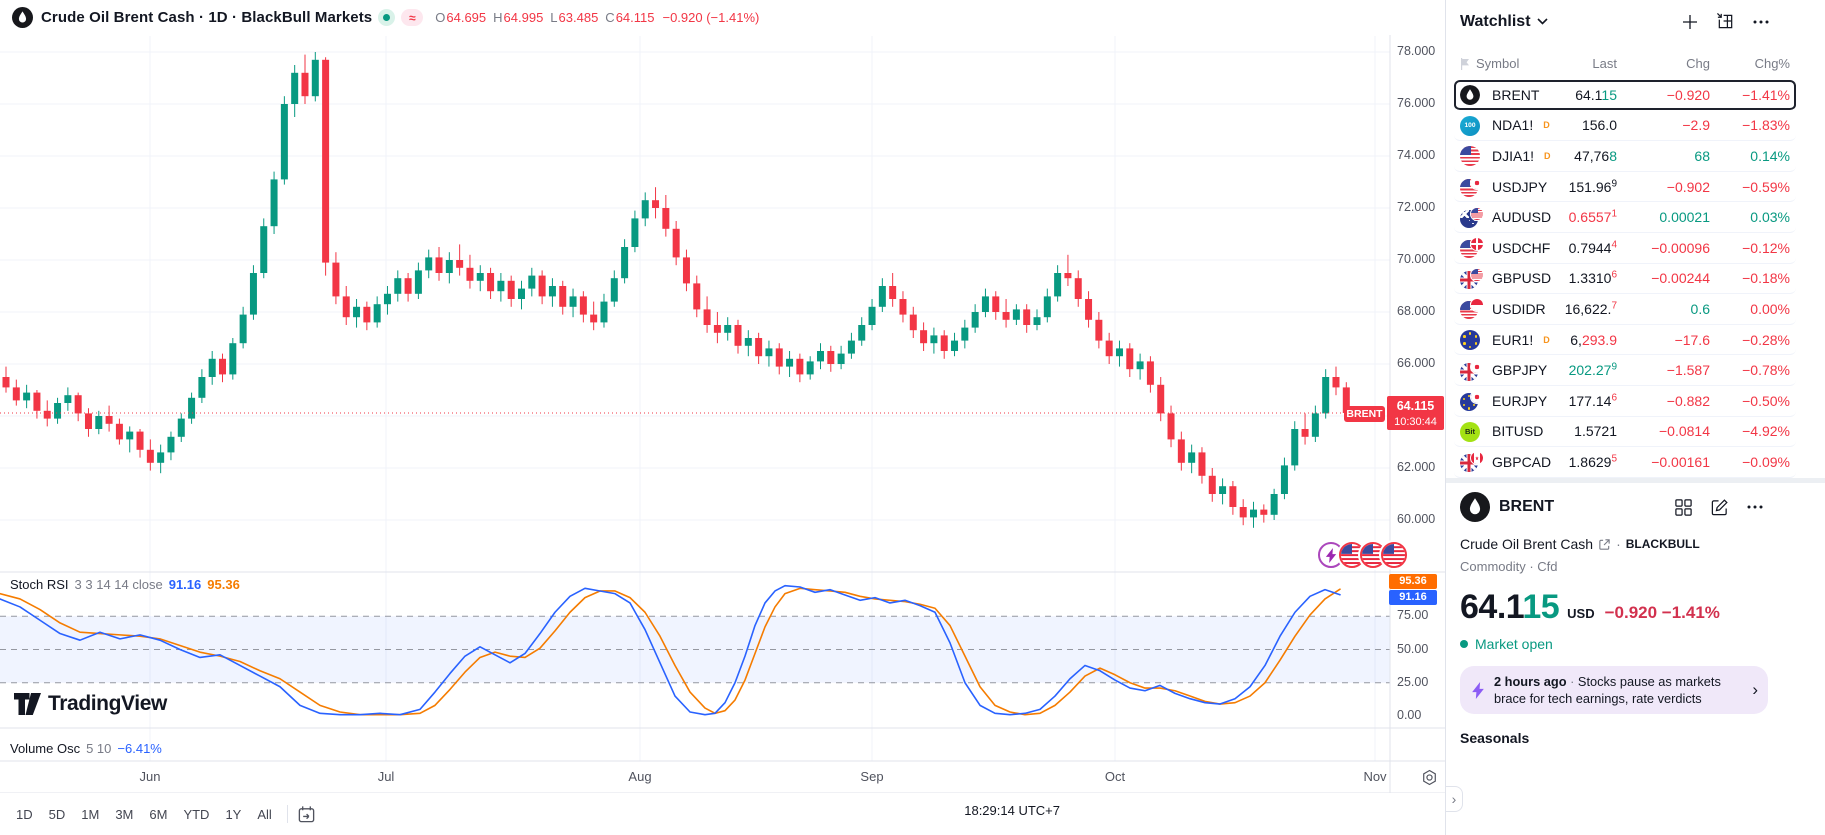 The width and height of the screenshot is (1825, 835). Describe the element at coordinates (1416, 311) in the screenshot. I see `price-axis-label: 68.000` at that location.